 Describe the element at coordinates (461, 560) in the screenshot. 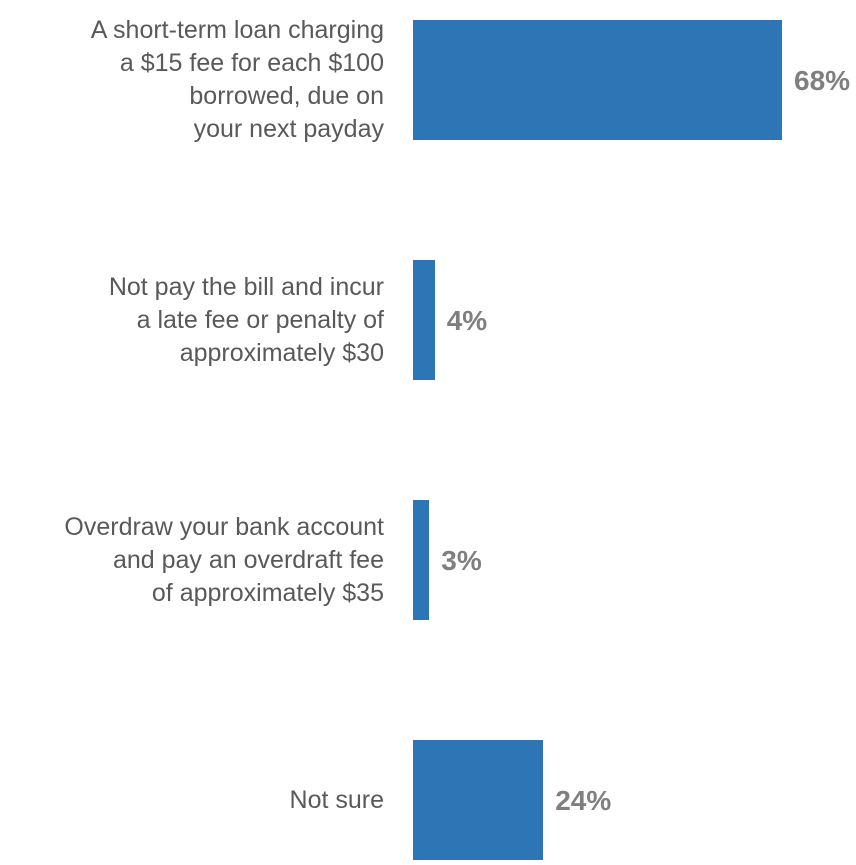

I see `data-label: 3%` at that location.